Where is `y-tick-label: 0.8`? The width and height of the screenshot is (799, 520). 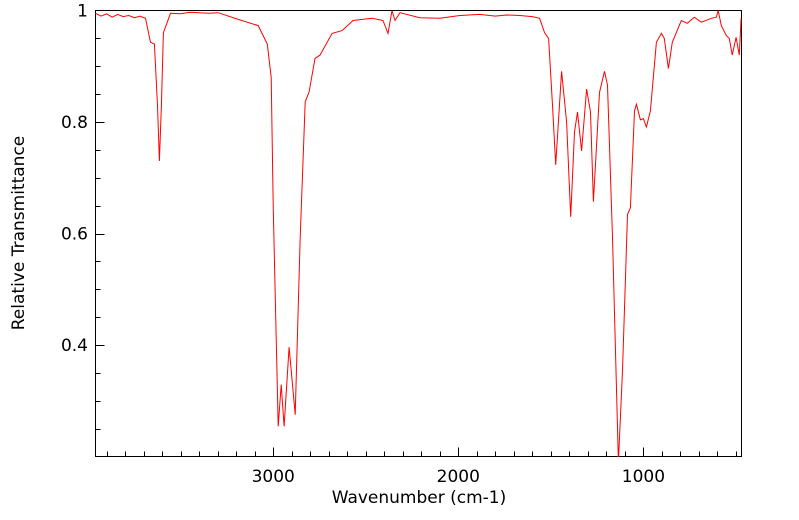 y-tick-label: 0.8 is located at coordinates (74, 123).